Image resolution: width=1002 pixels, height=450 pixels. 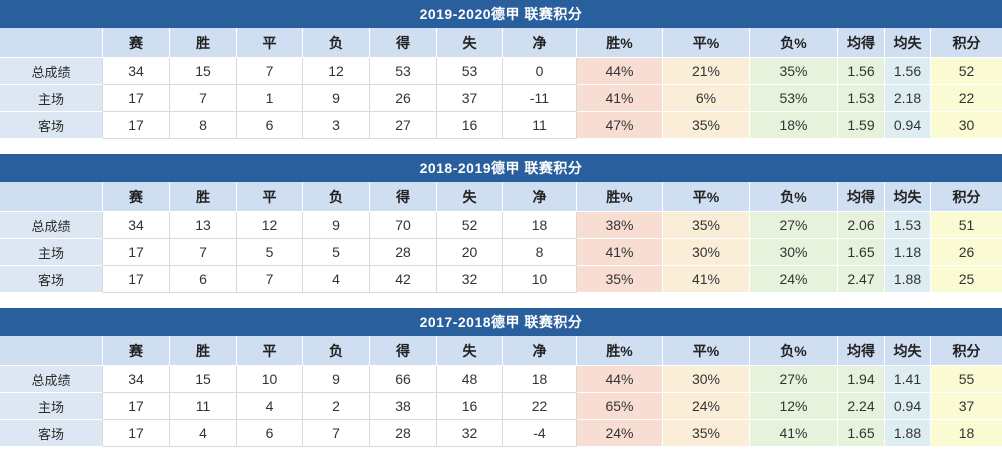 I want to click on stat-cell-losses: 12, so click(x=336, y=71).